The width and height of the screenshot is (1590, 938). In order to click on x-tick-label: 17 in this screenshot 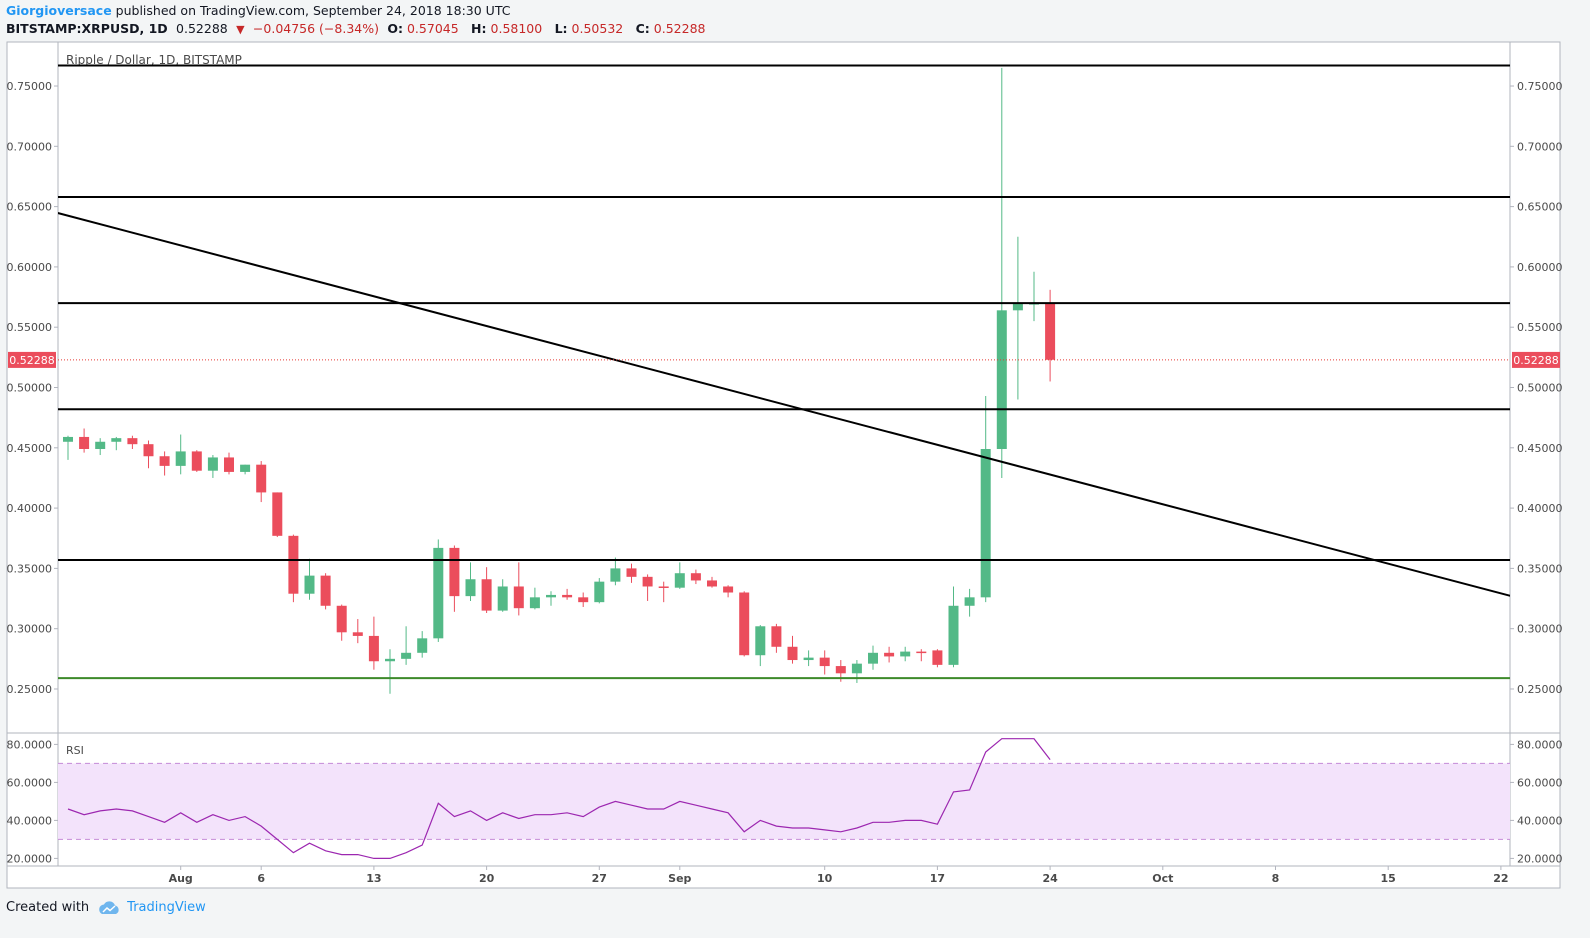, I will do `click(937, 878)`.